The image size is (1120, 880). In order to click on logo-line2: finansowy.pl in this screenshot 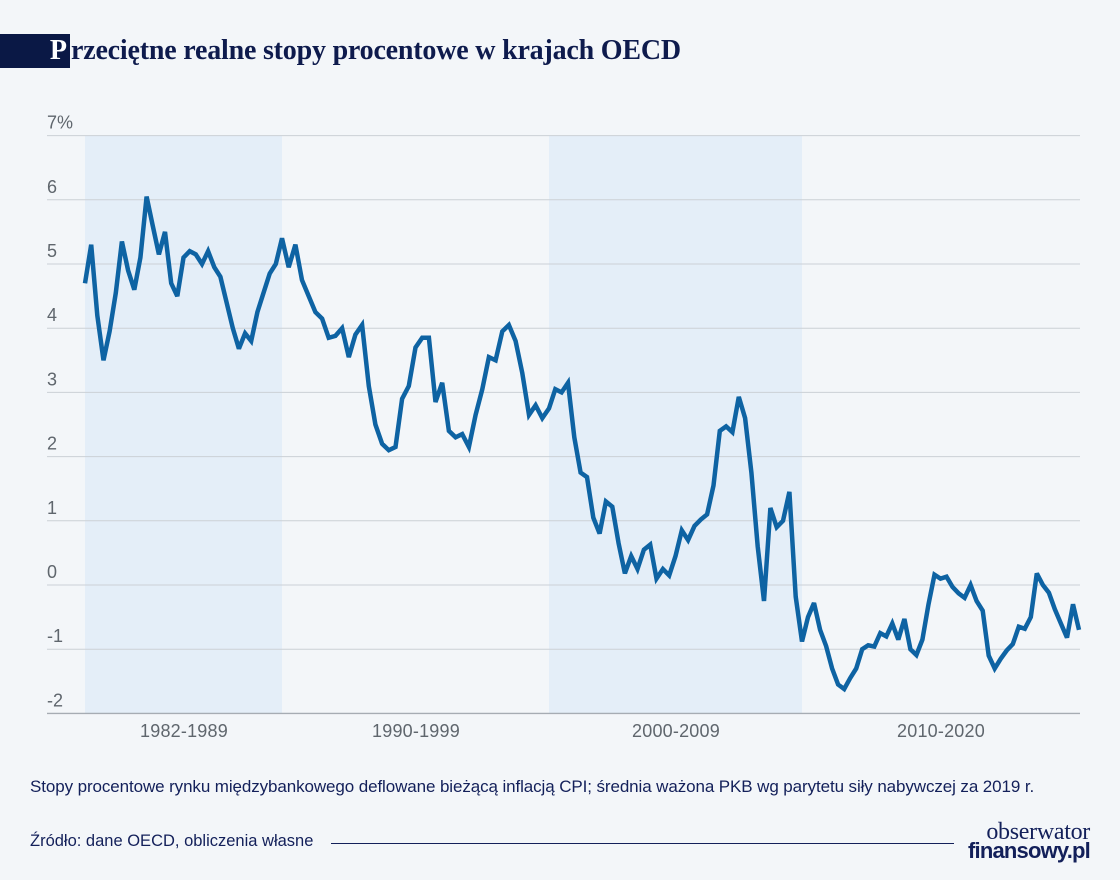, I will do `click(1029, 850)`.